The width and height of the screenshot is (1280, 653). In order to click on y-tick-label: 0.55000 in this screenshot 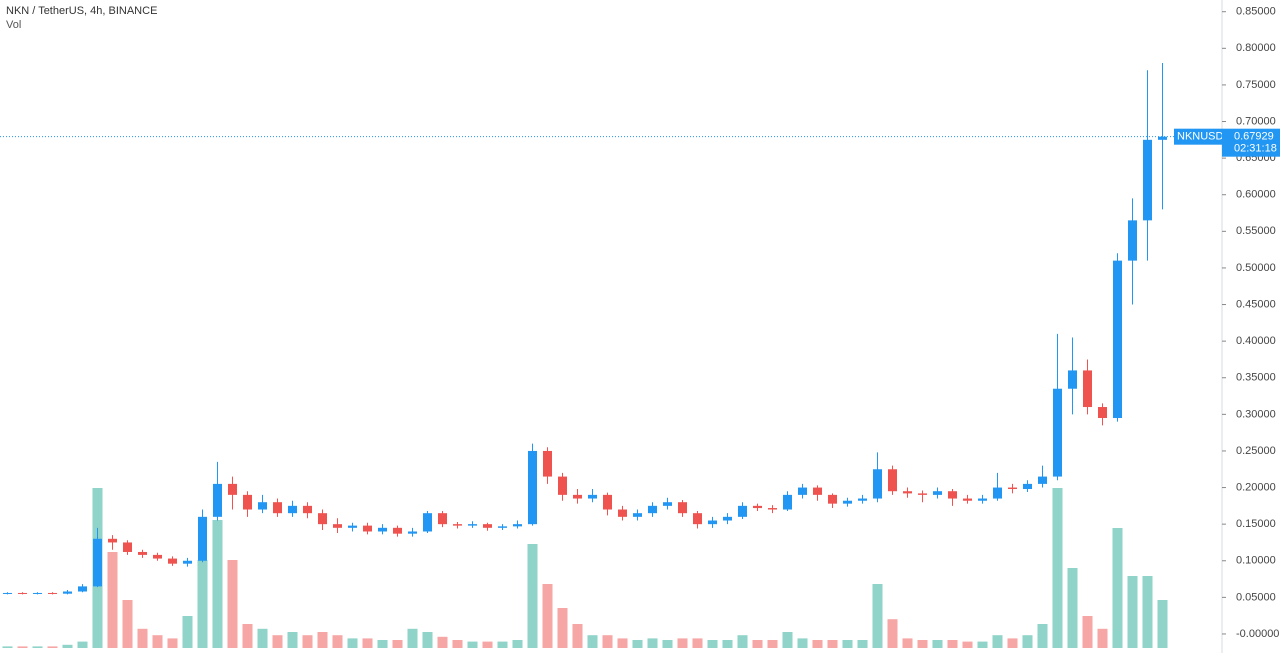, I will do `click(1256, 231)`.